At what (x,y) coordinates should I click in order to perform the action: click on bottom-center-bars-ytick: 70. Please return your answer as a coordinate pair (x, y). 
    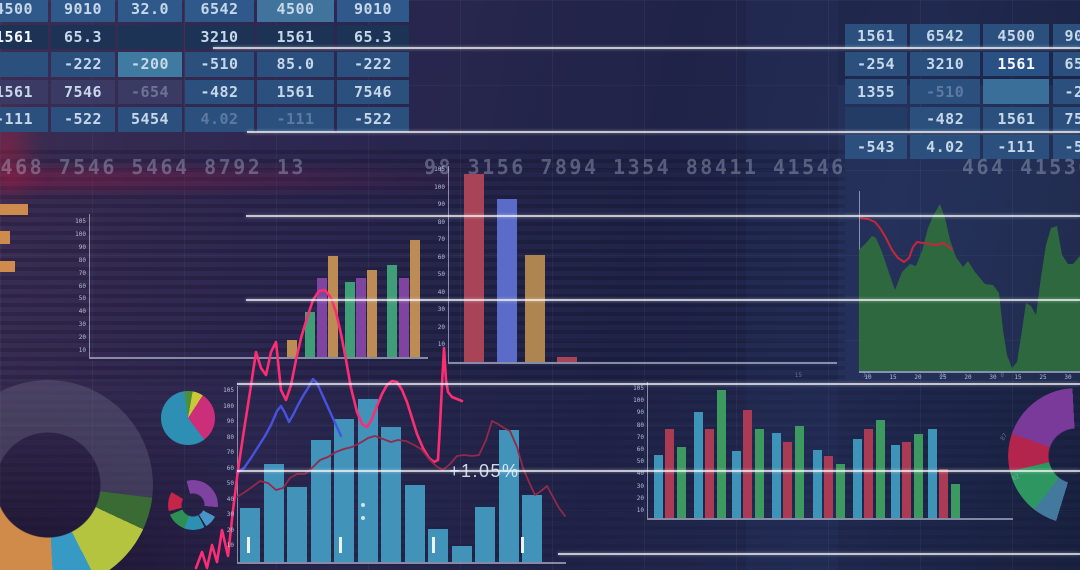
    Looking at the image, I should click on (230, 452).